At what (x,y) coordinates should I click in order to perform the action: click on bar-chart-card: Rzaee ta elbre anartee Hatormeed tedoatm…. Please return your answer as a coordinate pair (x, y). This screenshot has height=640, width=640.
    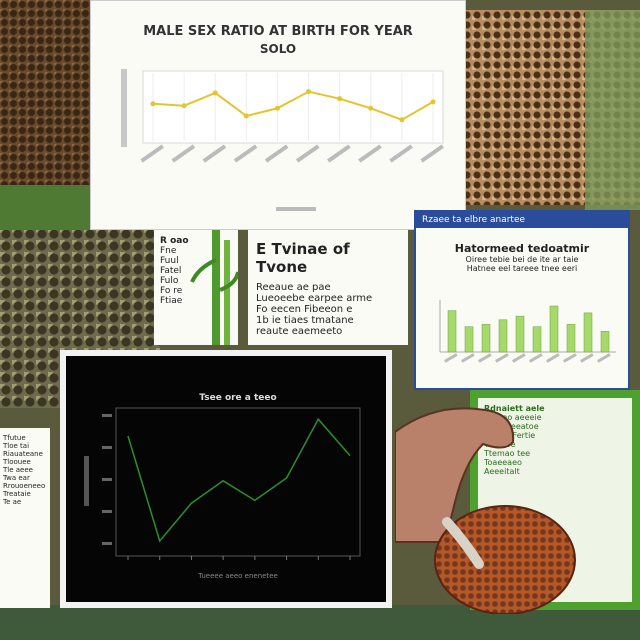
    Looking at the image, I should click on (522, 300).